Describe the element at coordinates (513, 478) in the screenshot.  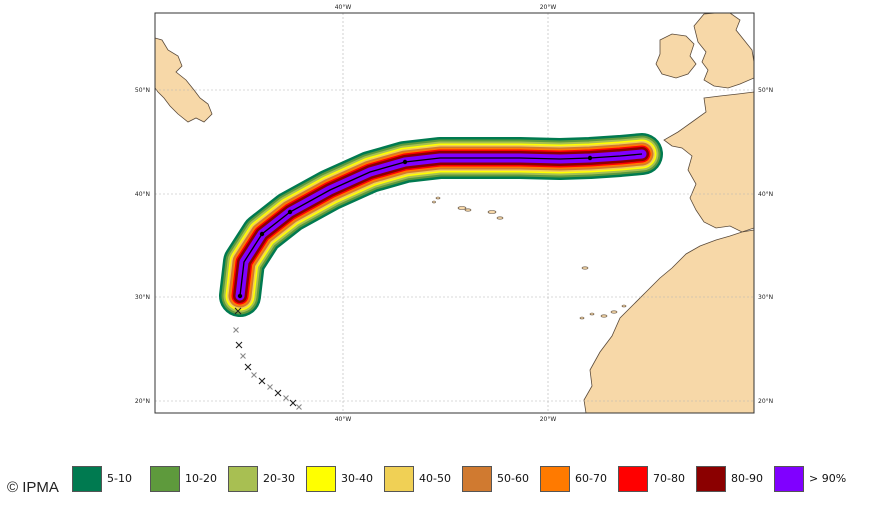
I see `legend-label: 50-60` at that location.